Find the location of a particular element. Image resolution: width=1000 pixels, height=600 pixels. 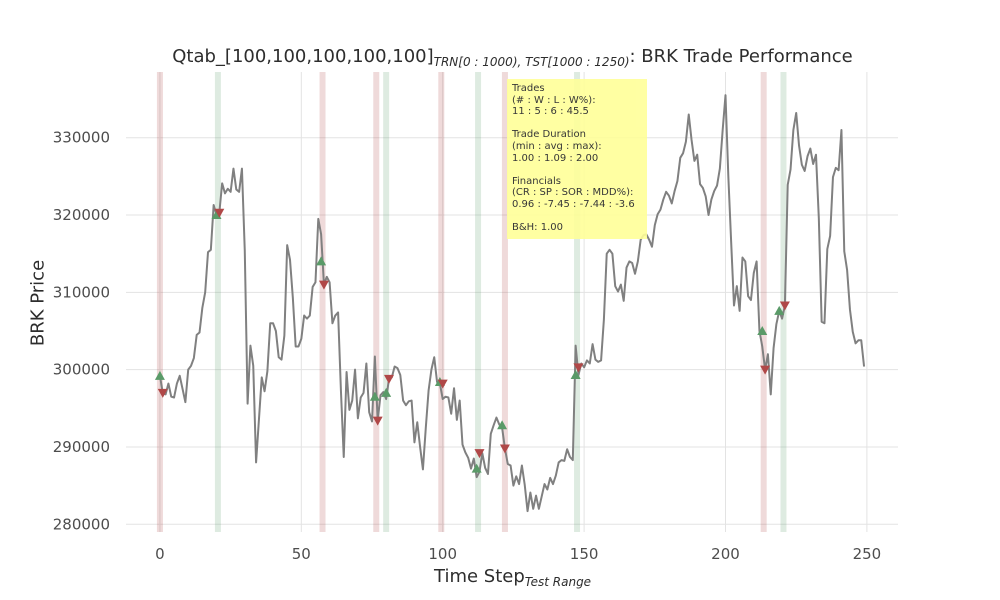

x-tick-label: 50 is located at coordinates (301, 554).